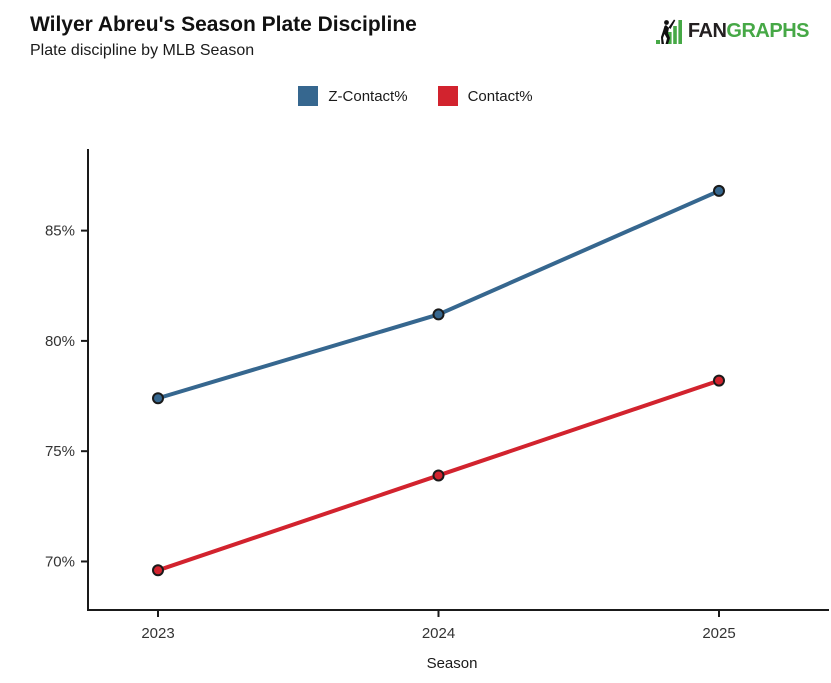 Image resolution: width=831 pixels, height=683 pixels. I want to click on chart-legend: Z-Contact% Contact%, so click(415, 96).